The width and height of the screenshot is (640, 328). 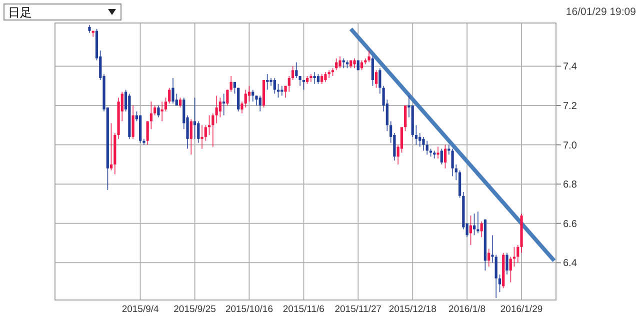 What do you see at coordinates (521, 309) in the screenshot?
I see `x-tick-label: 2016/1/29` at bounding box center [521, 309].